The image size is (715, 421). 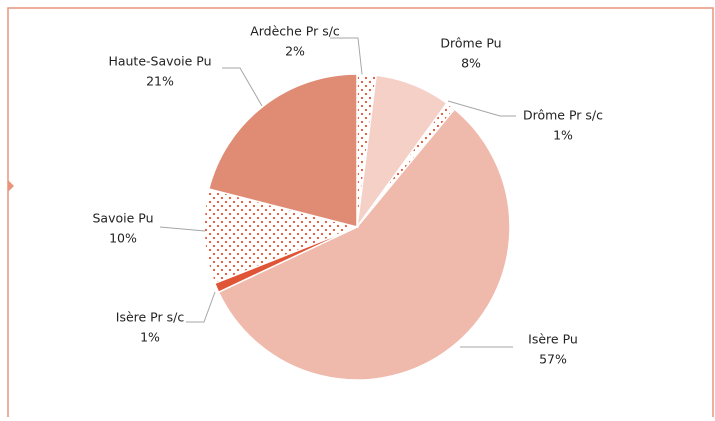 I want to click on slice-label: Drôme Pu, so click(x=470, y=43).